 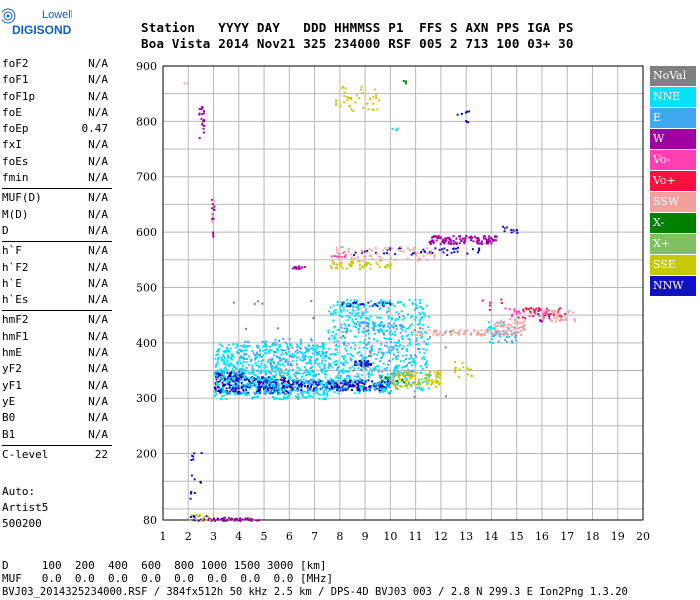 What do you see at coordinates (466, 536) in the screenshot?
I see `x-tick-label: 13` at bounding box center [466, 536].